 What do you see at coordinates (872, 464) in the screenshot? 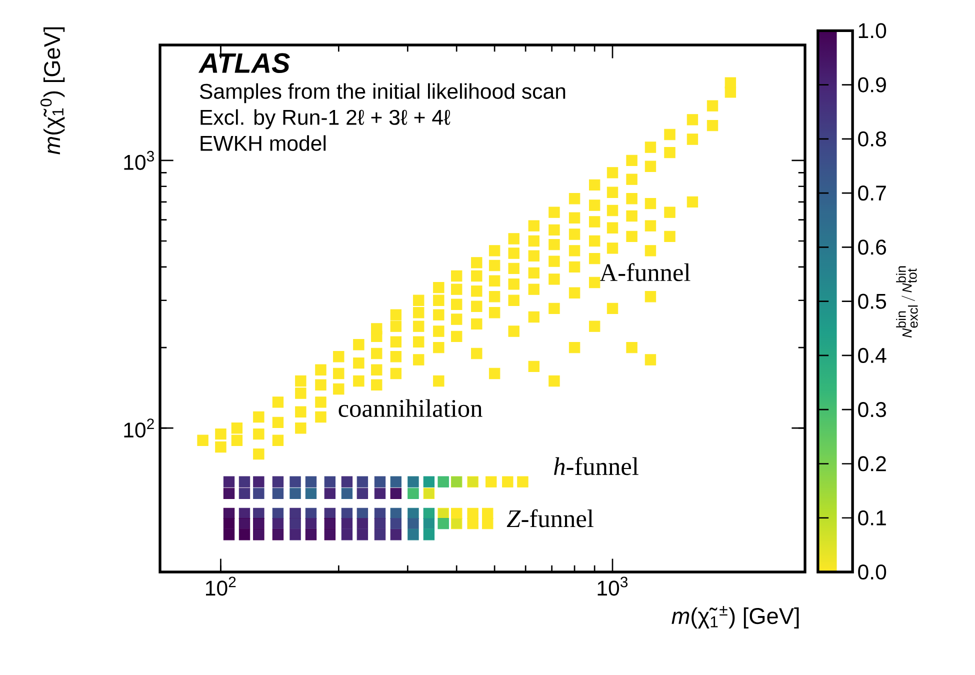
I see `color-bar-label: 0.2` at bounding box center [872, 464].